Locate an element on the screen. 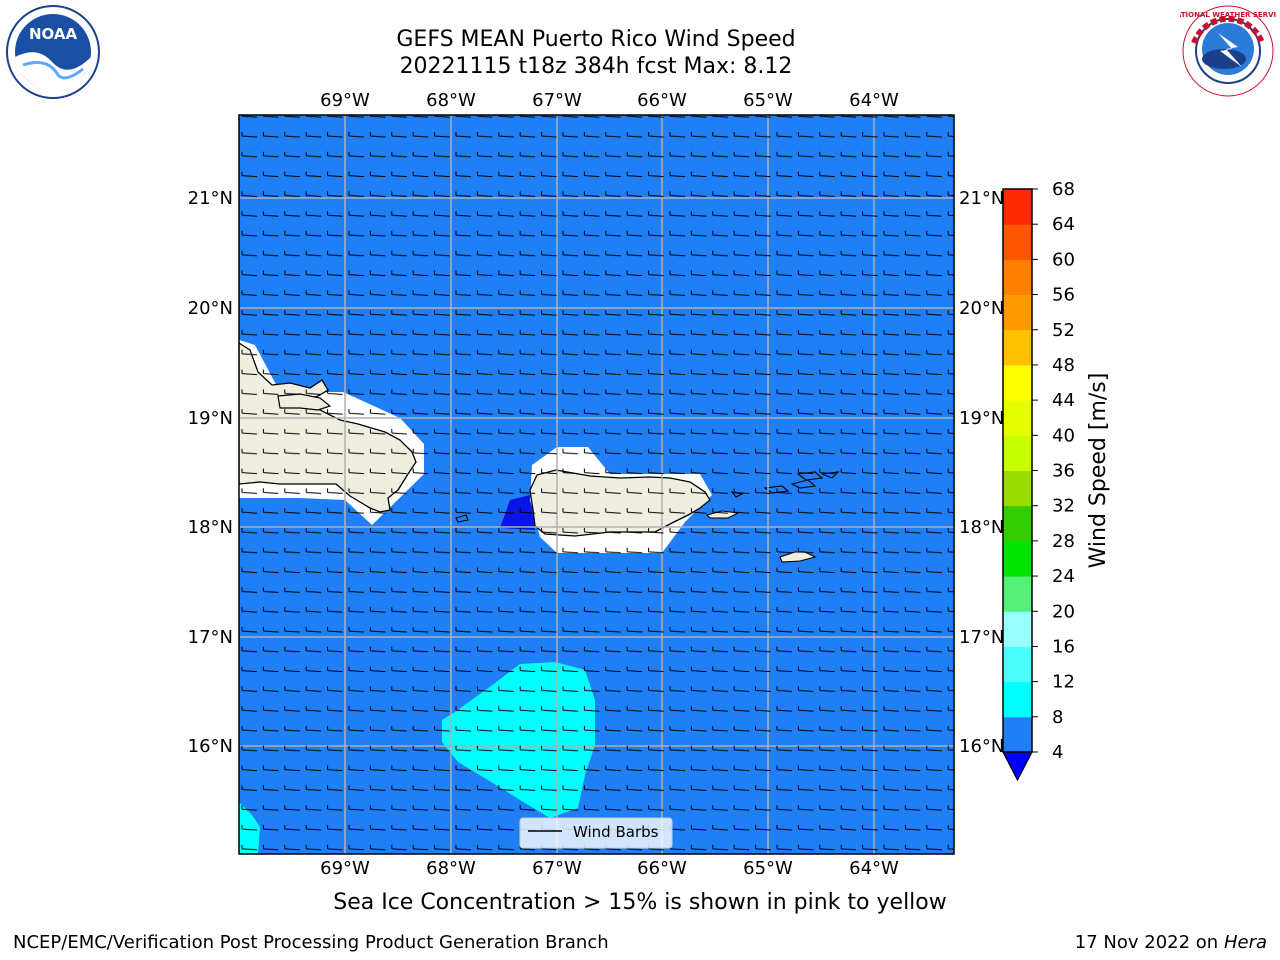  lat-label-left: 17°N is located at coordinates (210, 637).